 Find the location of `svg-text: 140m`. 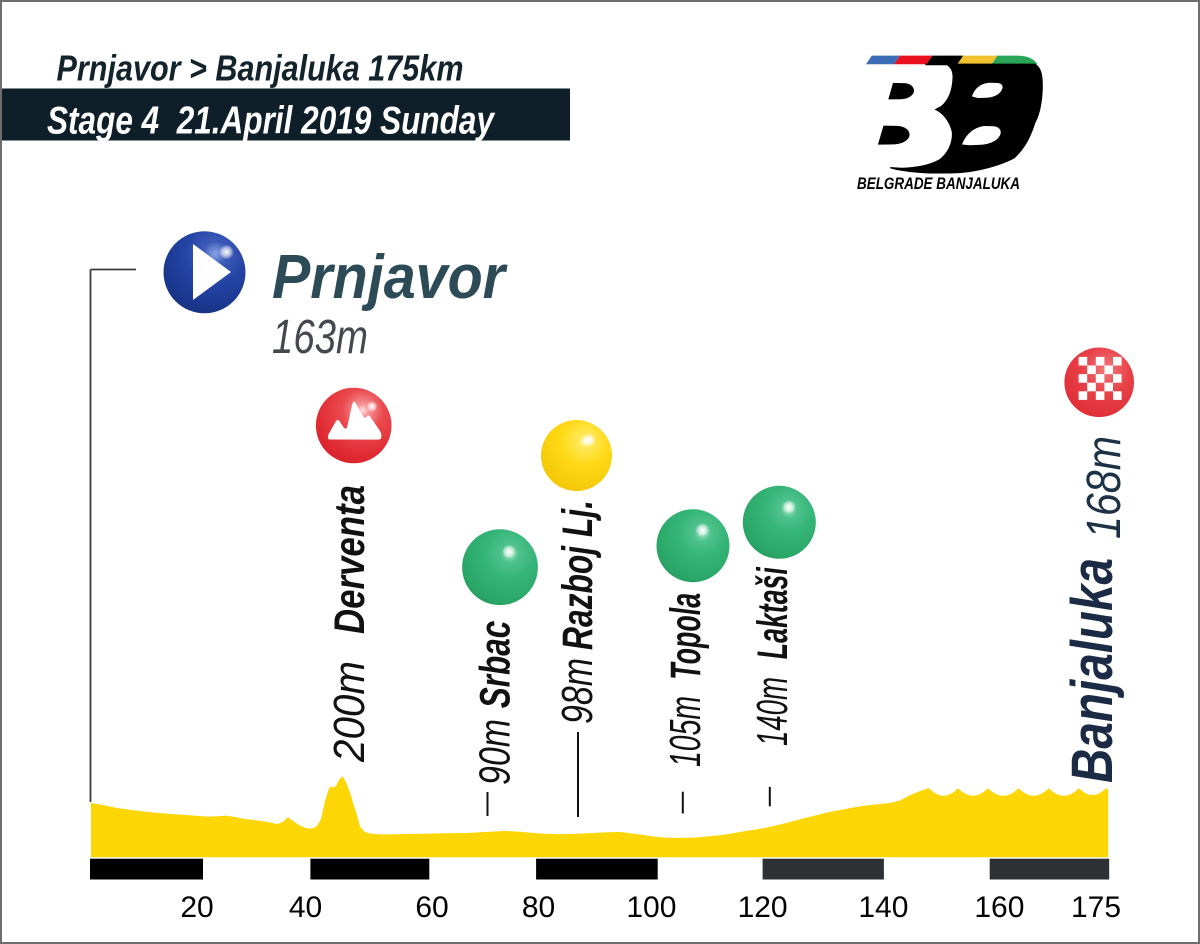

svg-text: 140m is located at coordinates (772, 711).